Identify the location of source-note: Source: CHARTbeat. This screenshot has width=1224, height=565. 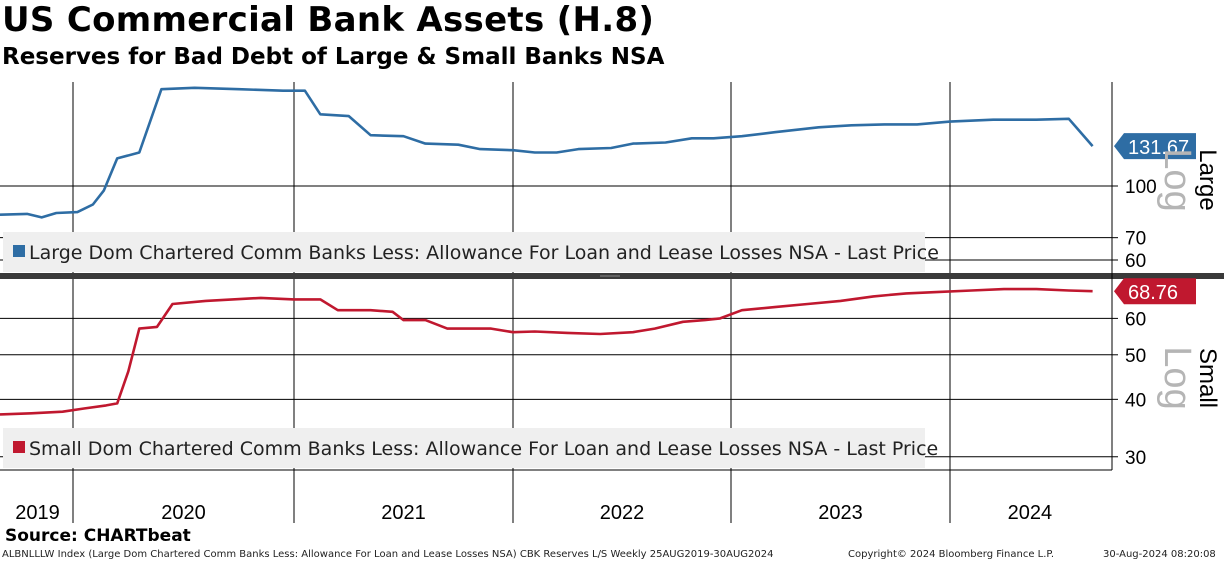
(98, 536).